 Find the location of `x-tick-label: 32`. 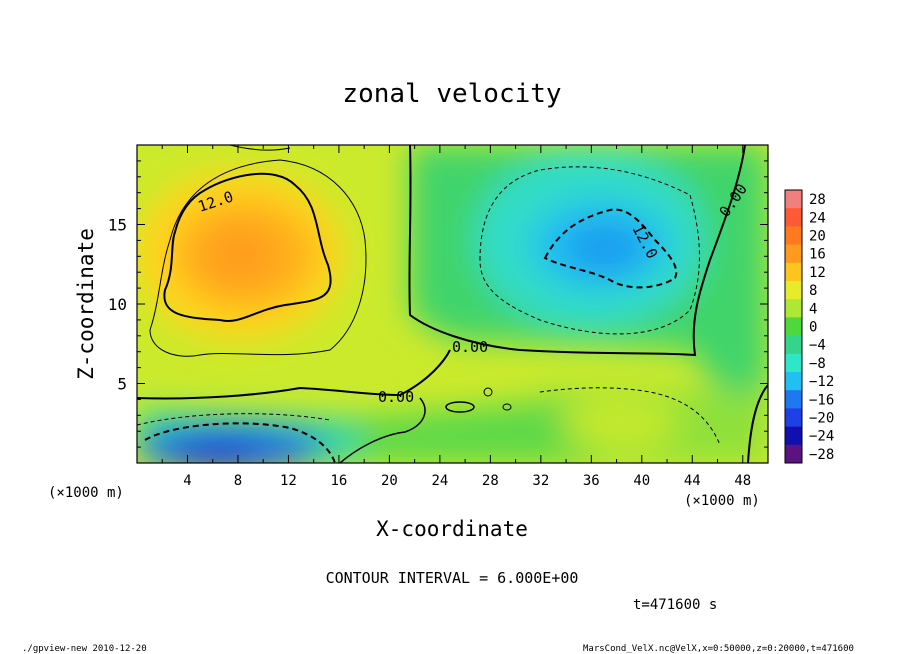

x-tick-label: 32 is located at coordinates (540, 481).